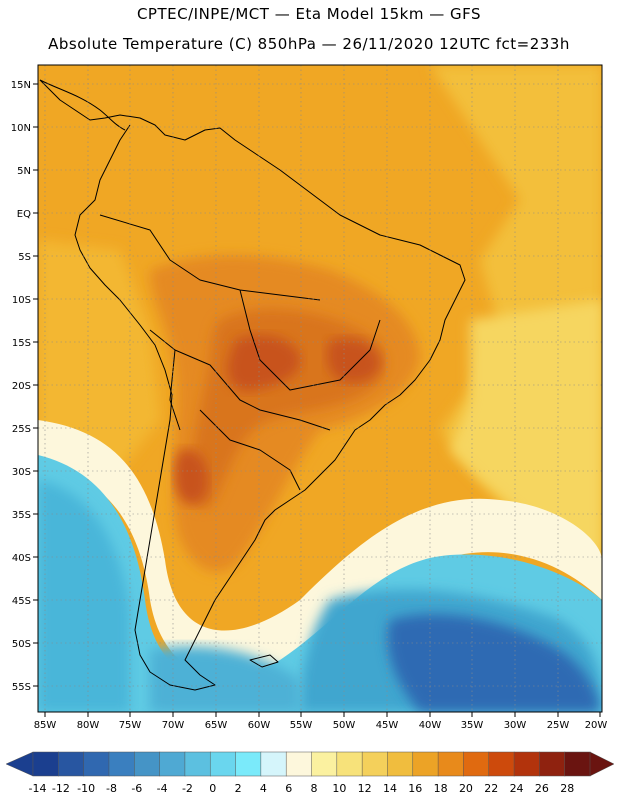 The width and height of the screenshot is (618, 800). Describe the element at coordinates (21, 429) in the screenshot. I see `lat-label: 25S` at that location.